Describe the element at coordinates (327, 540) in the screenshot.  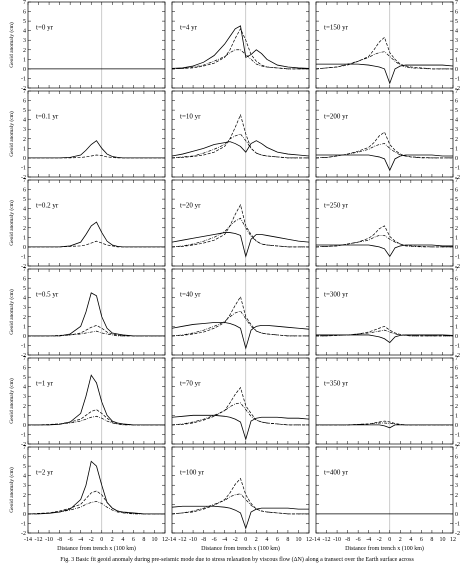
I see `x-tick-label: -12` at that location.